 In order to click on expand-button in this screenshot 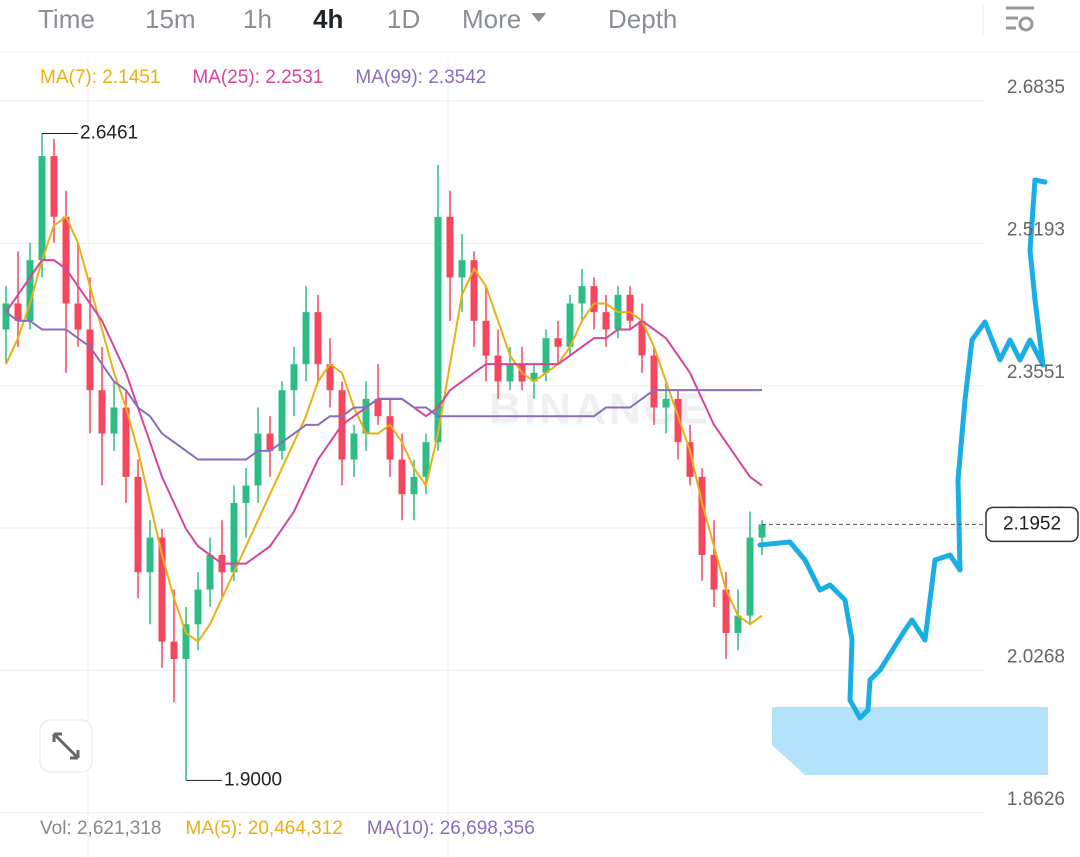, I will do `click(66, 746)`.